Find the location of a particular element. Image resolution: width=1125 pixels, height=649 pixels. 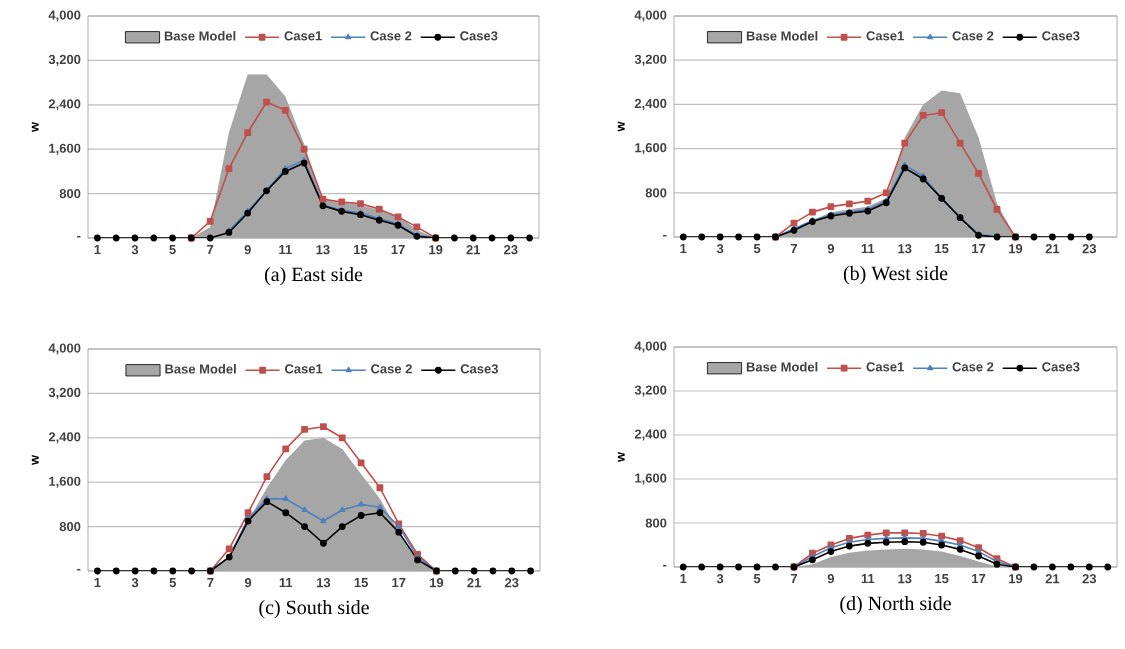

text: (a) East side is located at coordinates (313, 276).